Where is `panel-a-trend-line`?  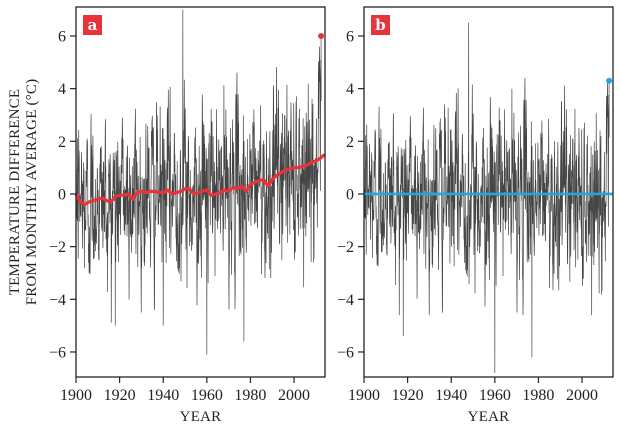 panel-a-trend-line is located at coordinates (200, 180).